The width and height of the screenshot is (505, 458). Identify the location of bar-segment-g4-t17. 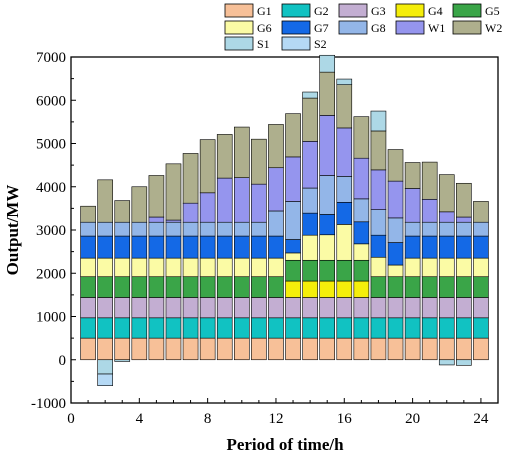
(361, 289).